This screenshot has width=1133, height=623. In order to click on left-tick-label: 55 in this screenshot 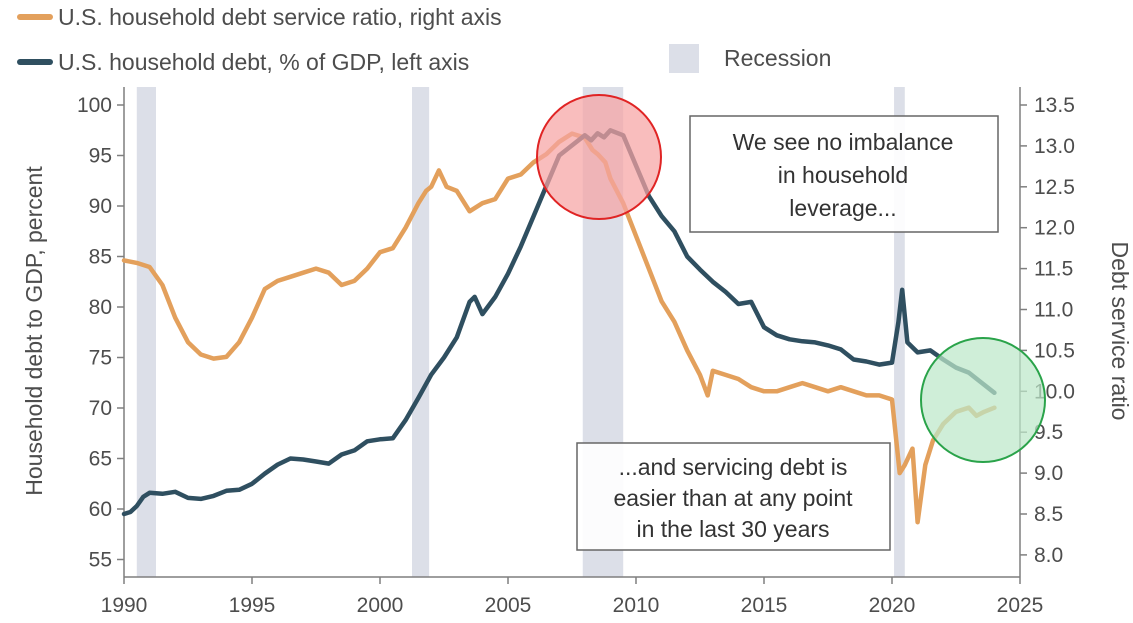, I will do `click(100, 560)`.